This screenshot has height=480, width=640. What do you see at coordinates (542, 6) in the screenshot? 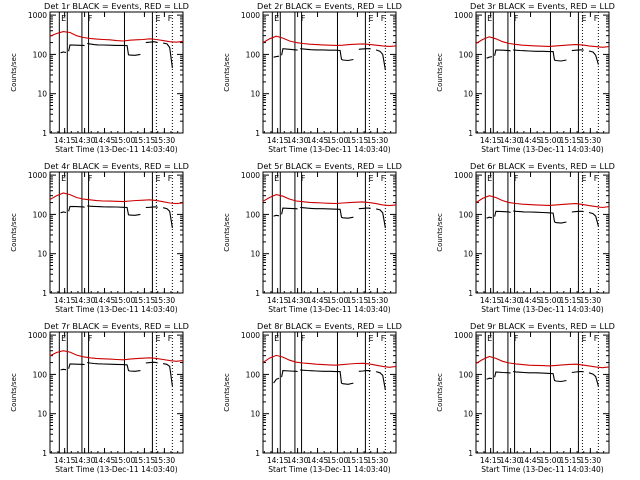
I see `panel-title: Det 3r BLACK = Events, RED = LLD` at bounding box center [542, 6].